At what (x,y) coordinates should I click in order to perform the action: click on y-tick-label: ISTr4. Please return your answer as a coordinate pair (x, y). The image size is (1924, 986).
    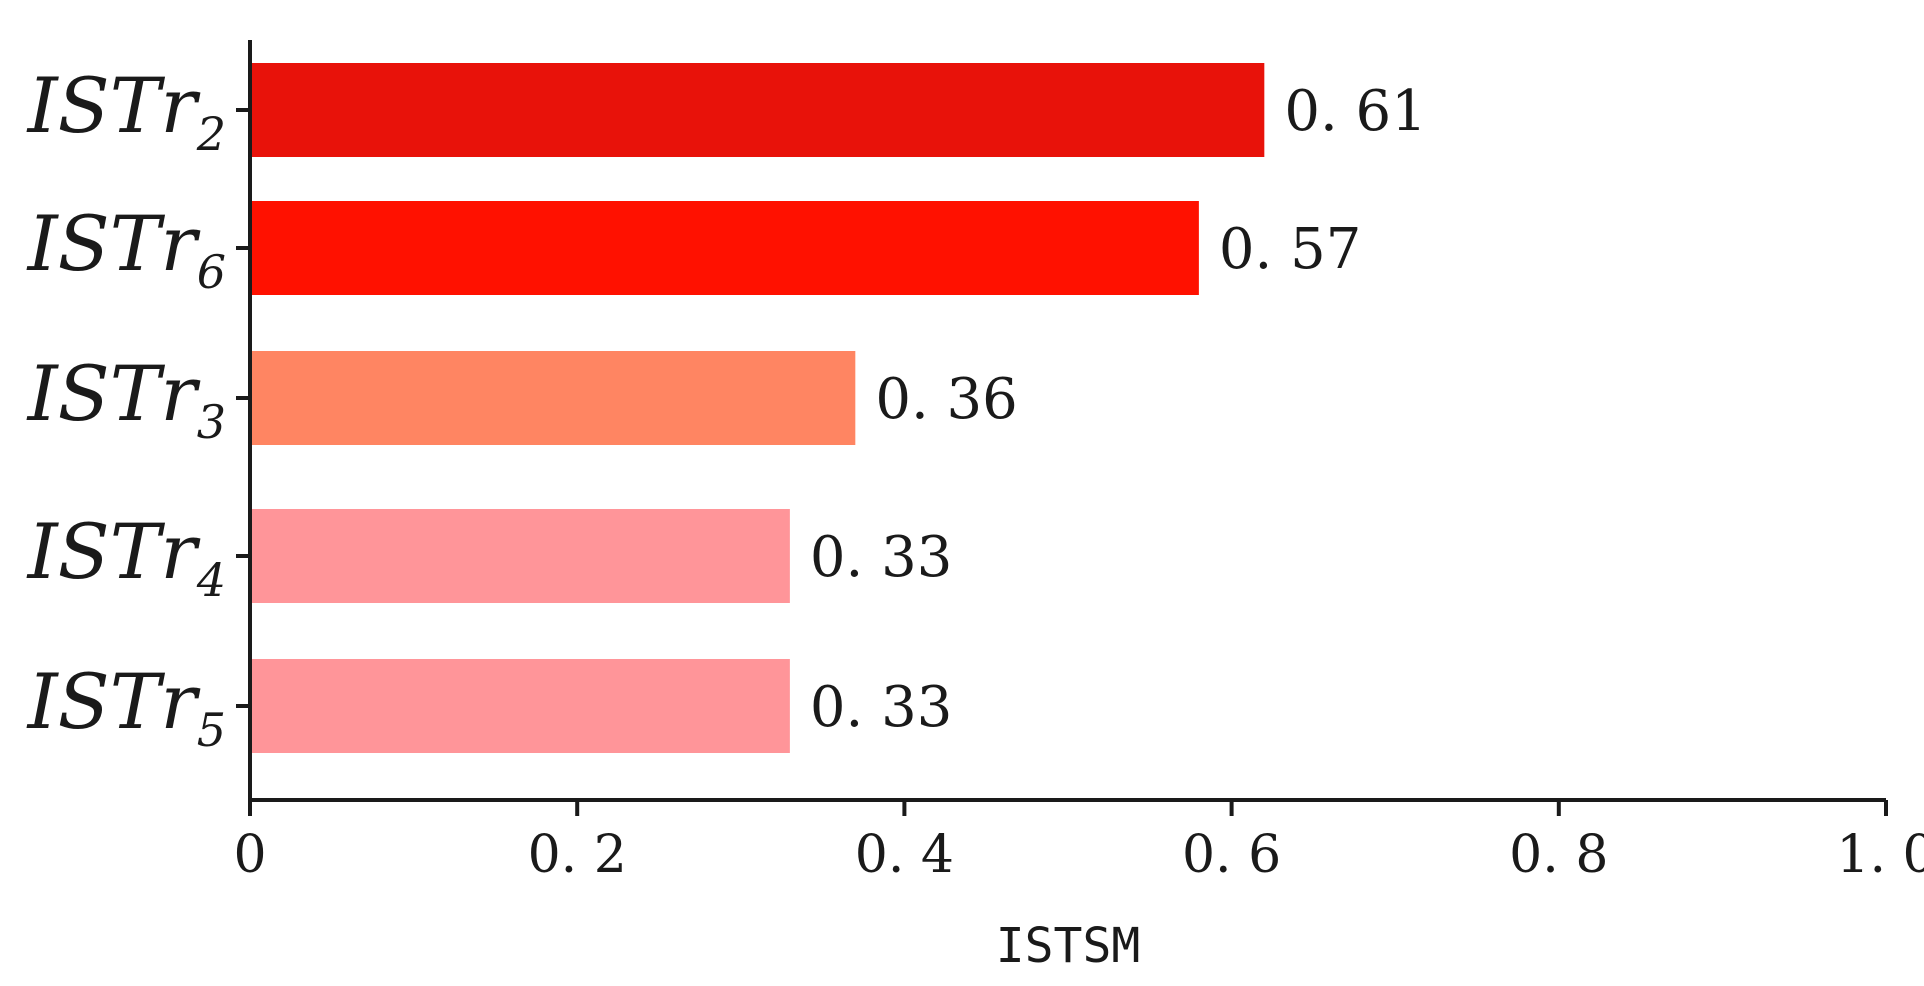
    Looking at the image, I should click on (126, 557).